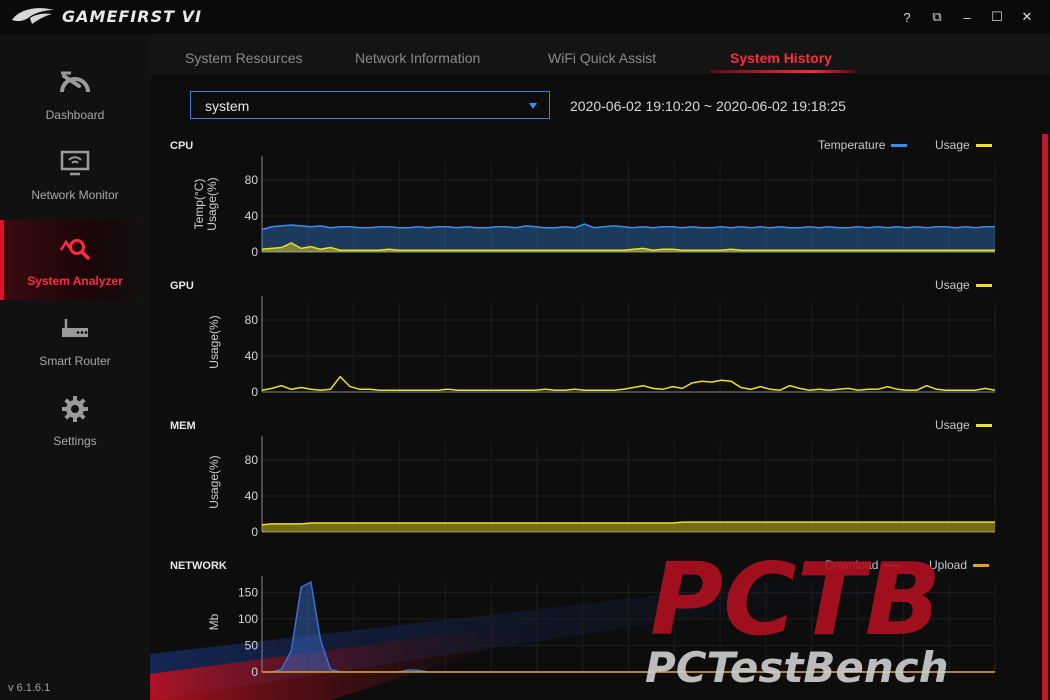 The width and height of the screenshot is (1050, 700). I want to click on mem-section-title: MEM, so click(183, 426).